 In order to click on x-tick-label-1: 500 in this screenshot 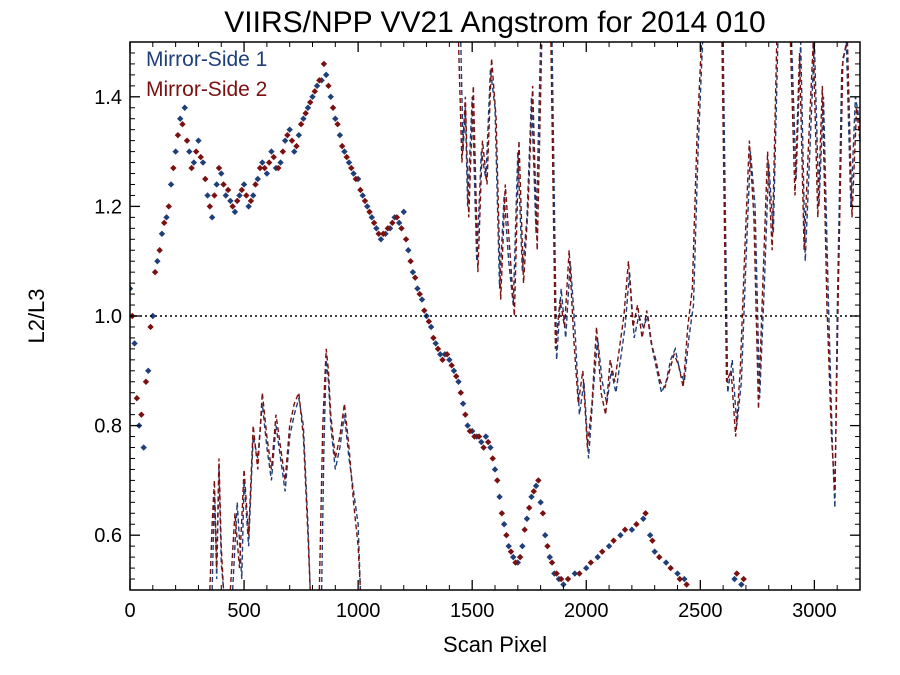, I will do `click(243, 611)`.